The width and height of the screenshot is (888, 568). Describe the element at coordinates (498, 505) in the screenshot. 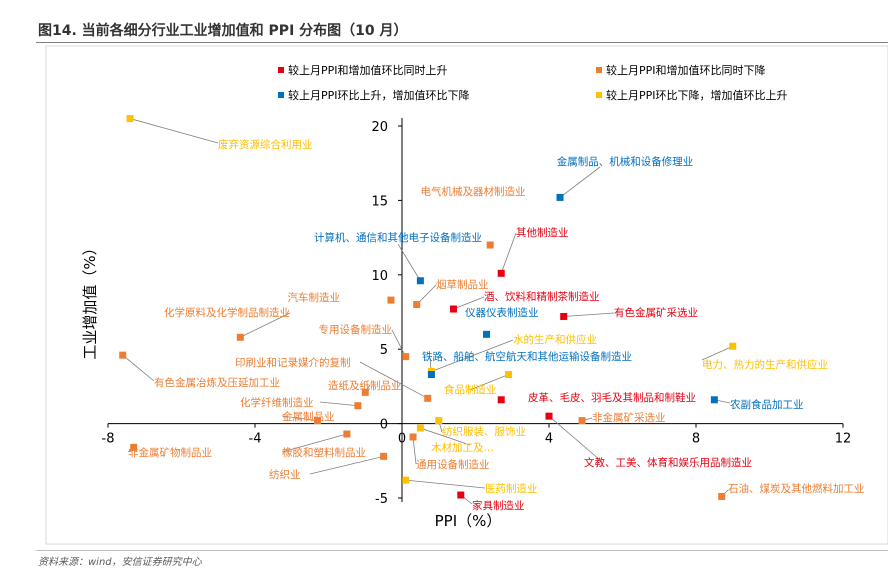

I see `point-label: 家具制造业` at that location.